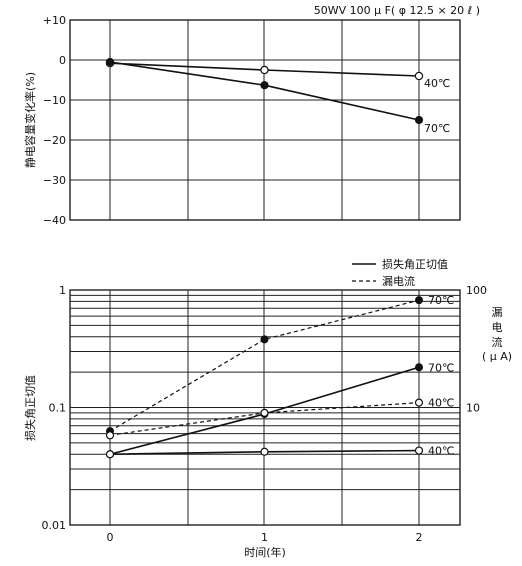 The height and width of the screenshot is (566, 522). I want to click on y2-label-char: 流, so click(497, 342).